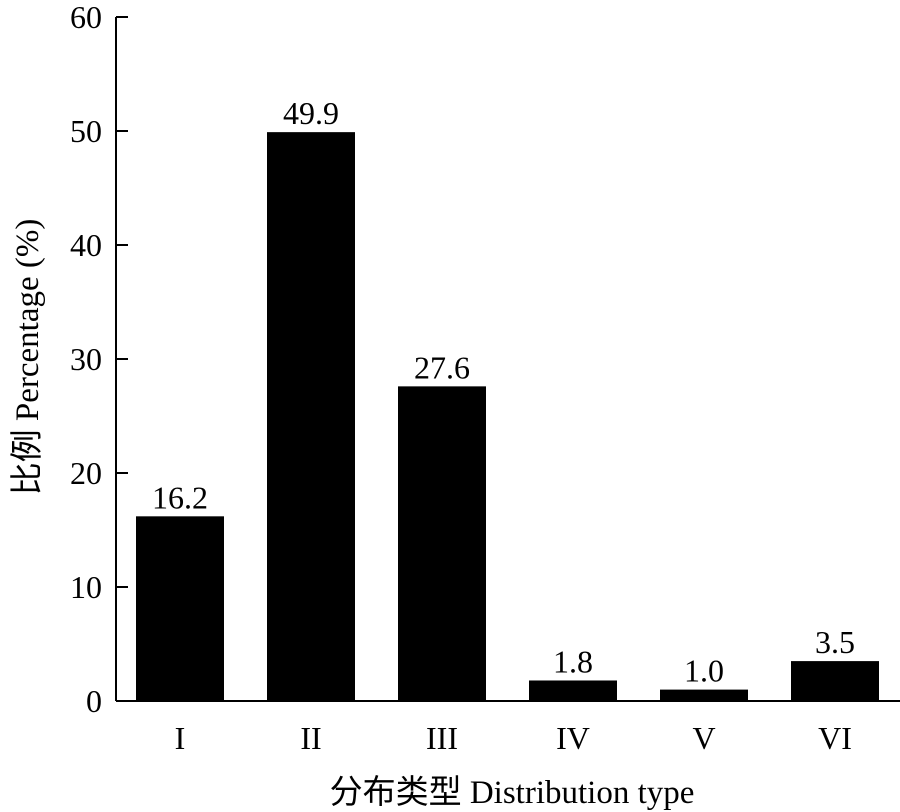 This screenshot has height=812, width=900. I want to click on x-tick-label-i: I, so click(180, 738).